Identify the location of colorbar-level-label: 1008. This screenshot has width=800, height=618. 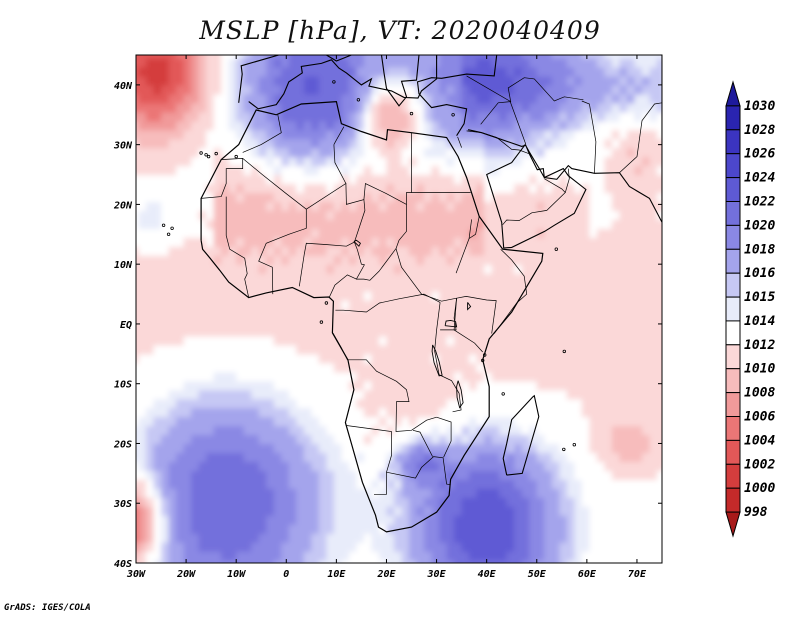
(759, 393).